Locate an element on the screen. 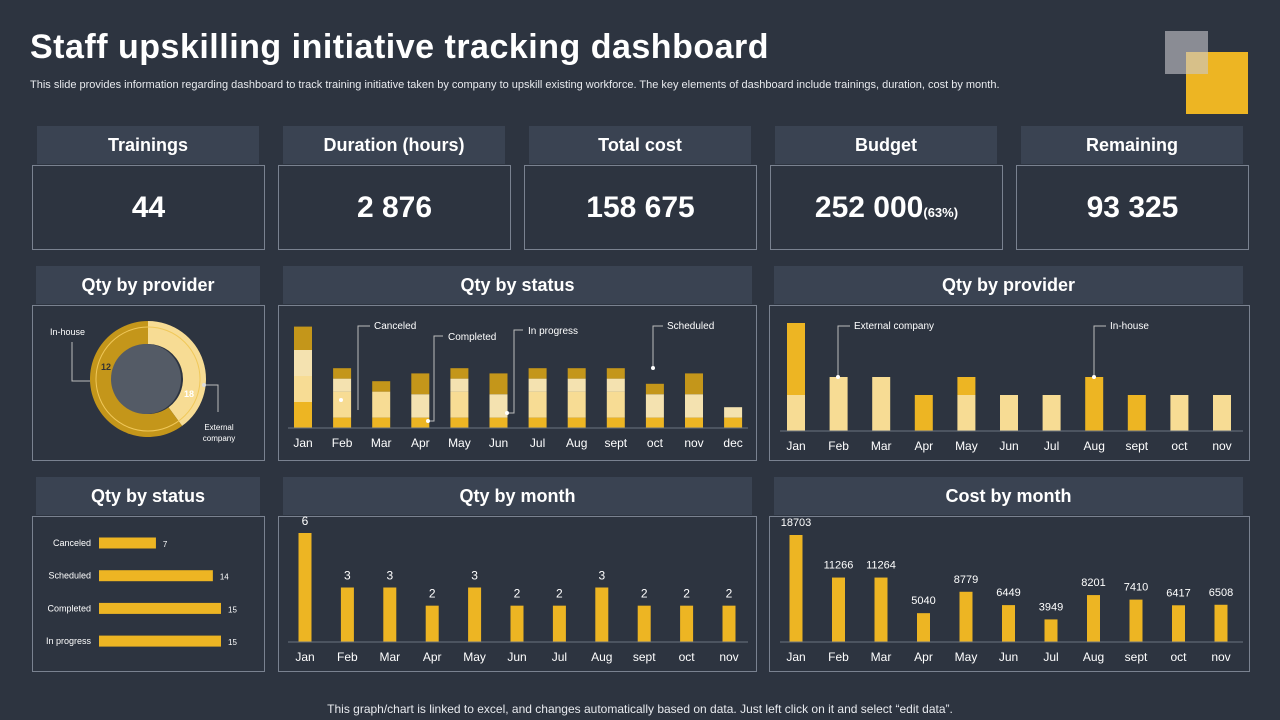 The image size is (1280, 720). panel-title-status-hbar: Qty by status is located at coordinates (148, 496).